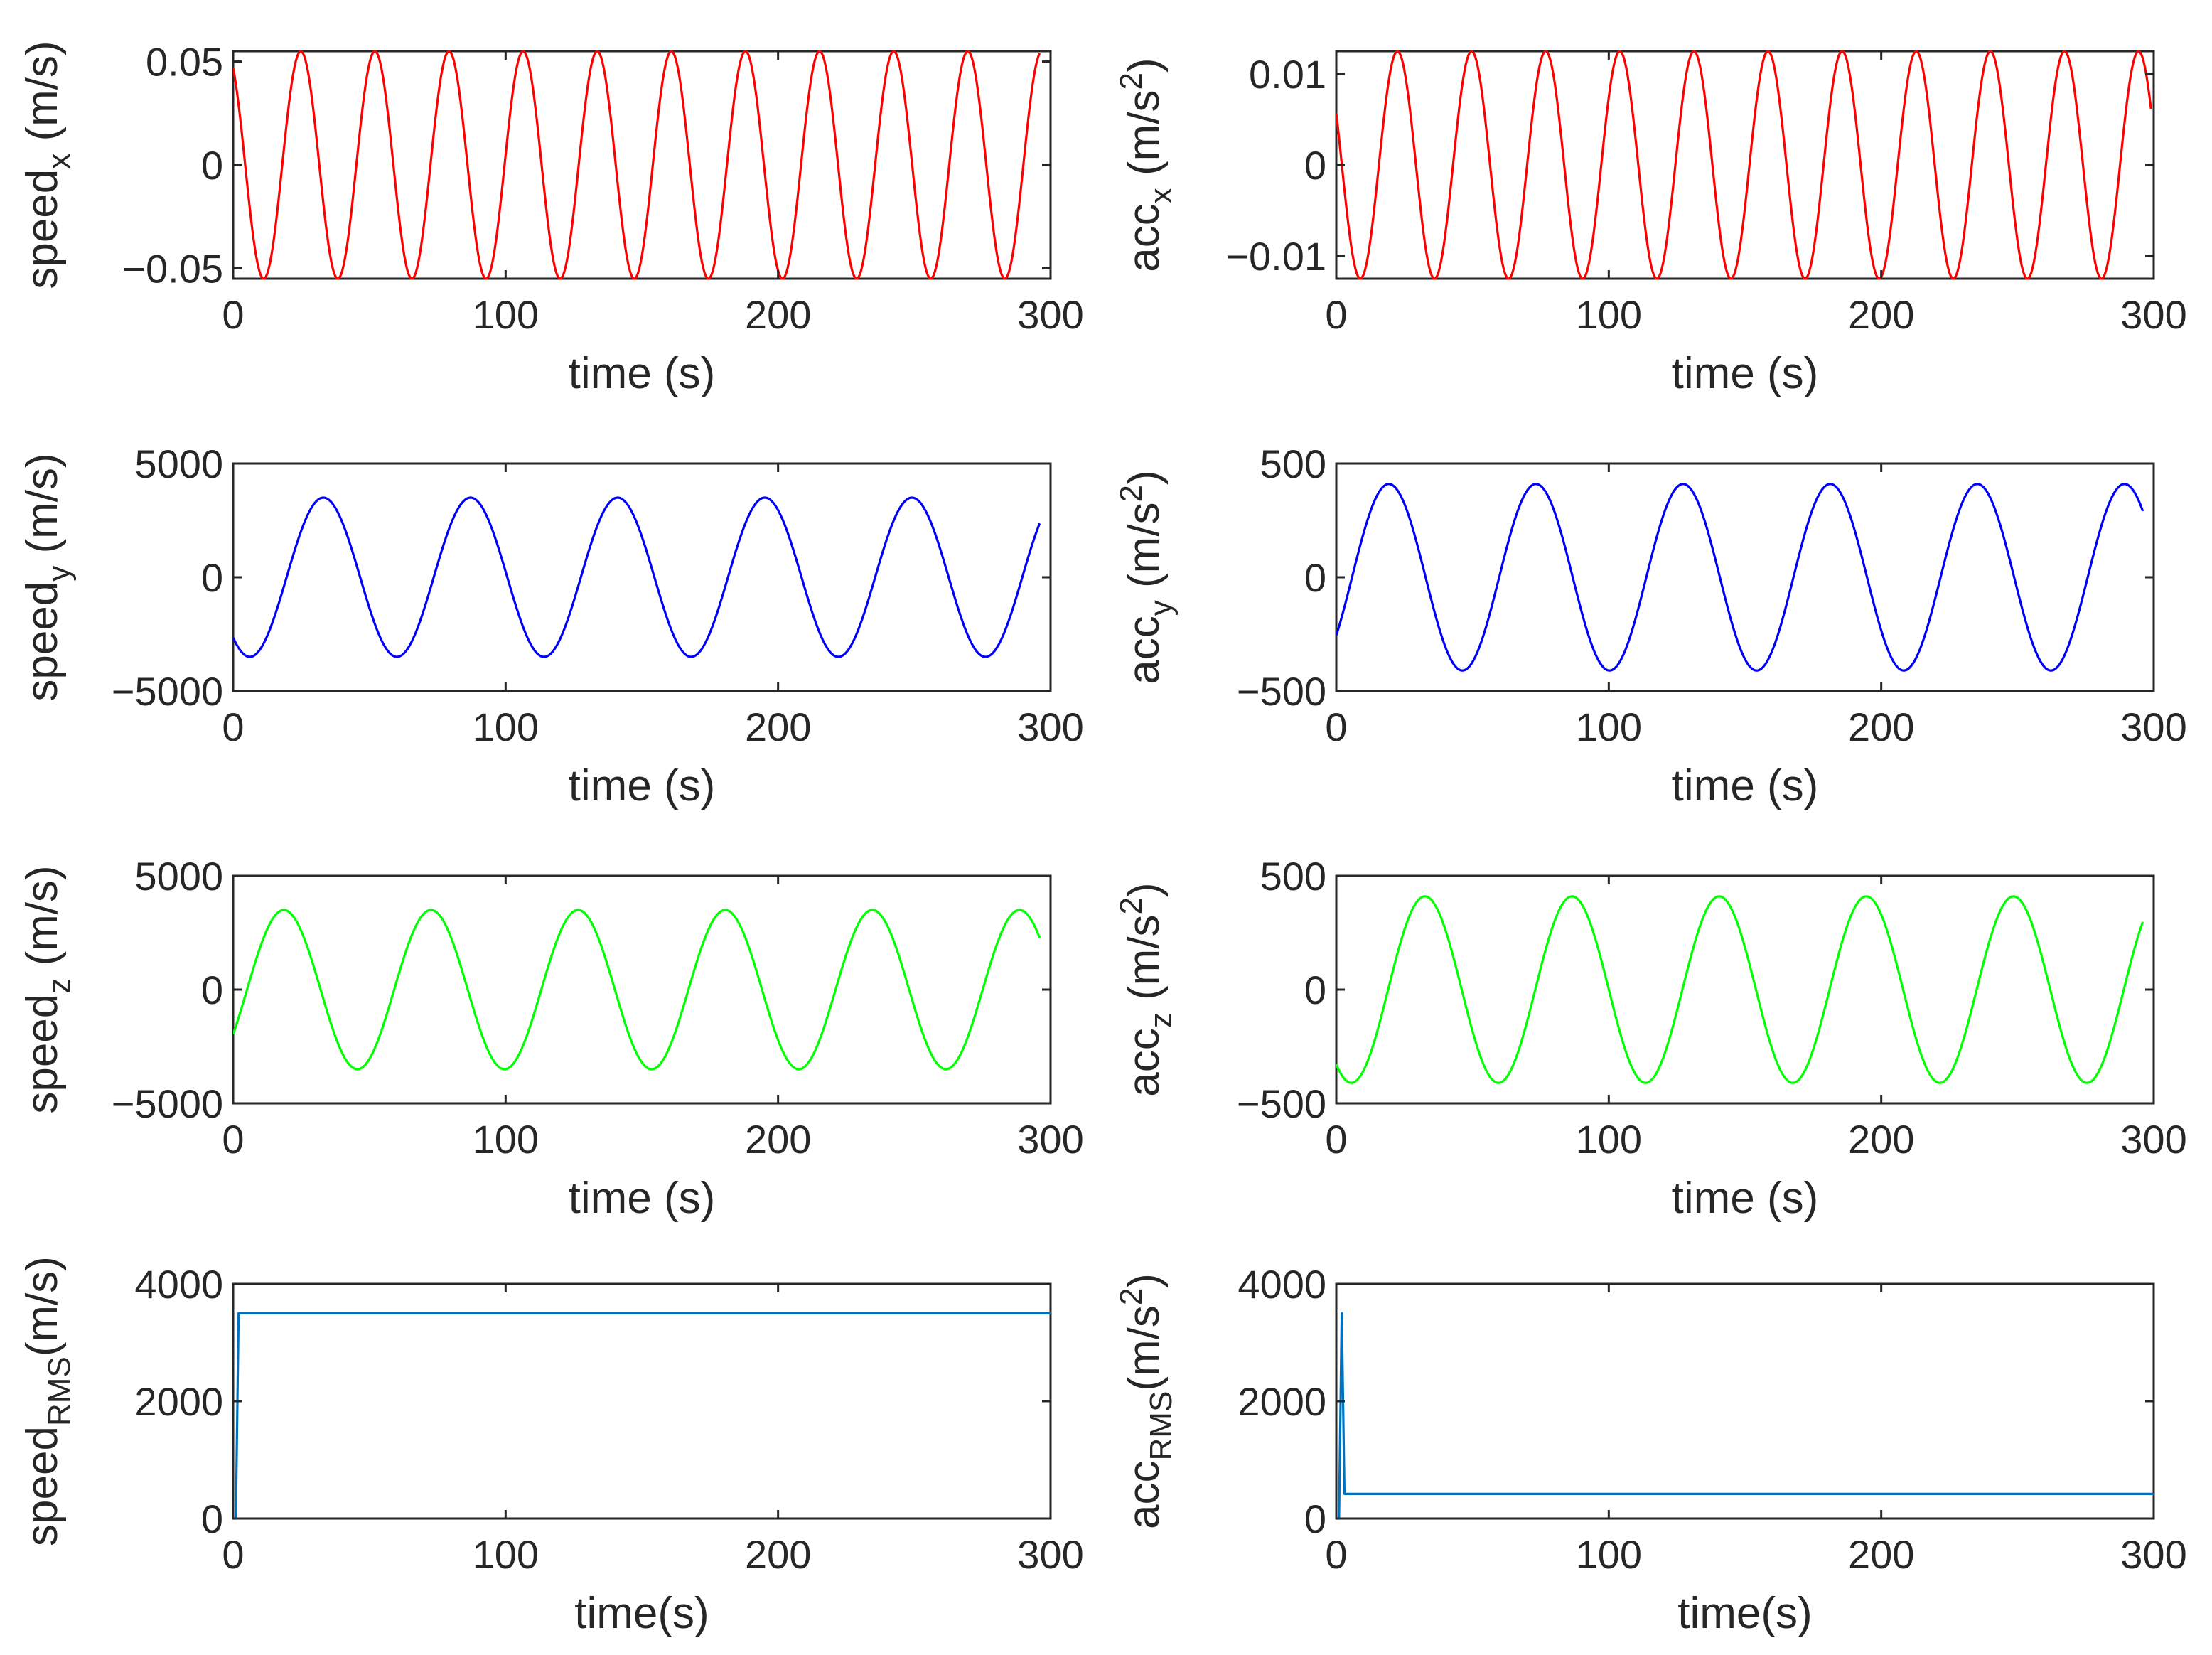 The image size is (2212, 1655). I want to click on subplot-acc-x: 0 100 200 300 −0.01 0 0.01 time (s) accx (m/s2), so click(1650, 224).